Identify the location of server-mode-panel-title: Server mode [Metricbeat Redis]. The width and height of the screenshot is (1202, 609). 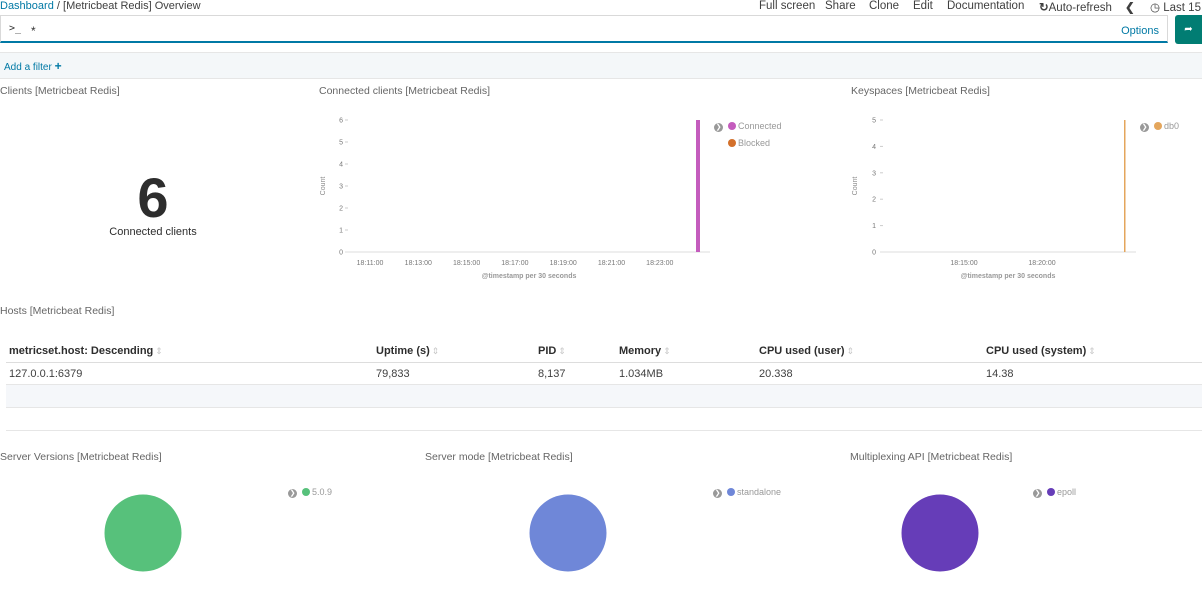
(499, 457).